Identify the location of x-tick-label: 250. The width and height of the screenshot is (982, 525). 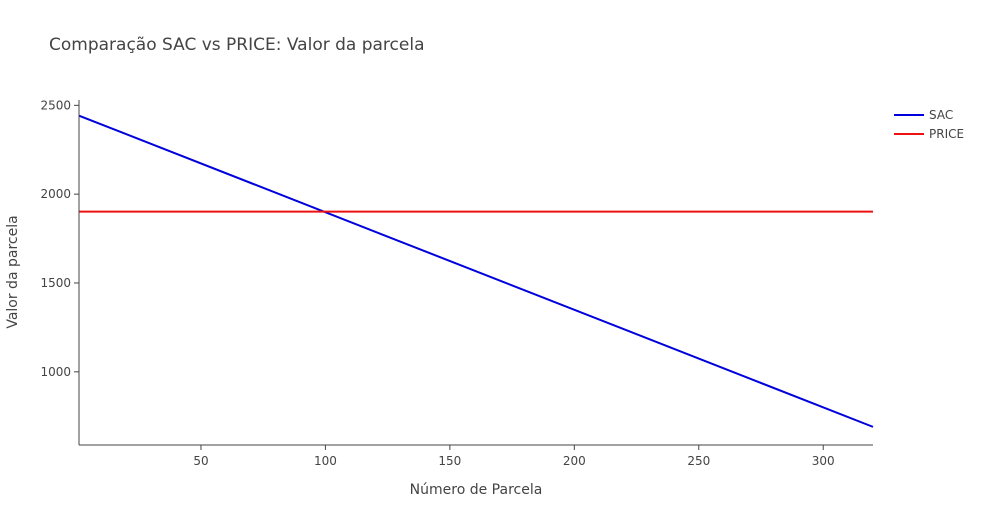
(698, 461).